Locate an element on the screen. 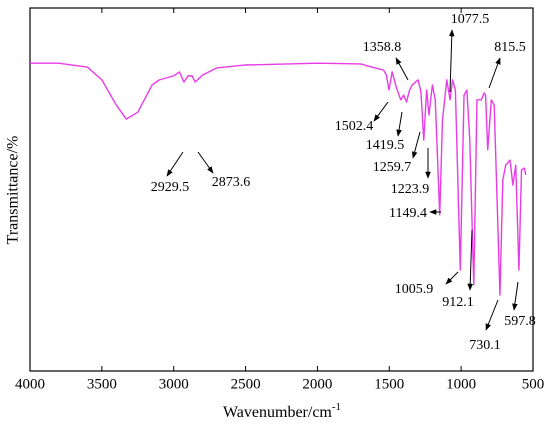 Image resolution: width=550 pixels, height=431 pixels. x-axis-label-sup: -1 is located at coordinates (336, 407).